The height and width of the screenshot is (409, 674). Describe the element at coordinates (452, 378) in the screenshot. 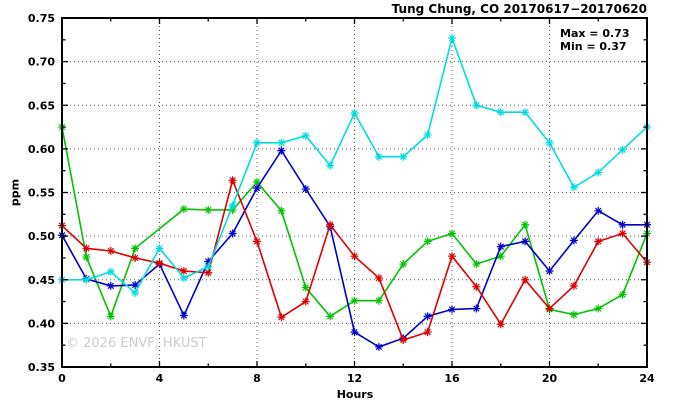

I see `x-tick-label: 16` at that location.